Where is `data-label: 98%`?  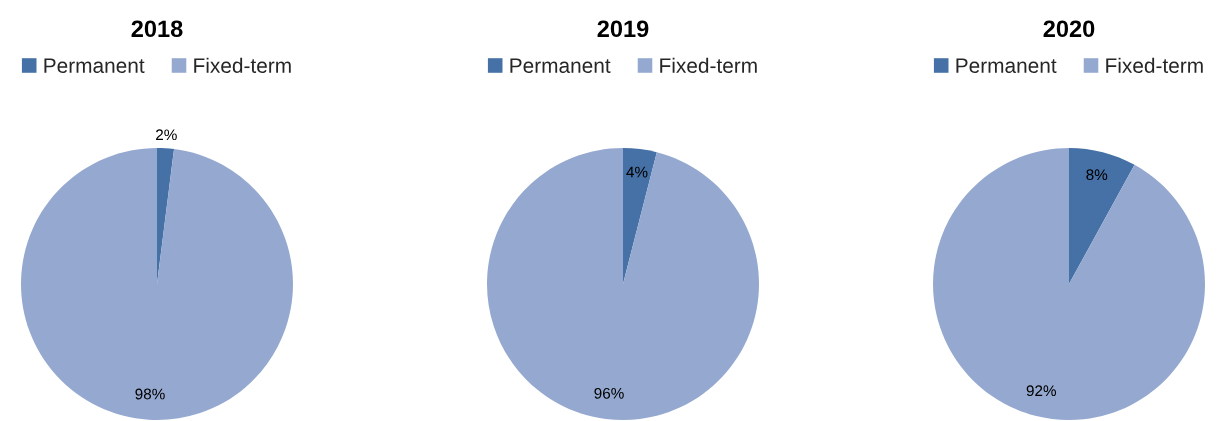
data-label: 98% is located at coordinates (150, 394).